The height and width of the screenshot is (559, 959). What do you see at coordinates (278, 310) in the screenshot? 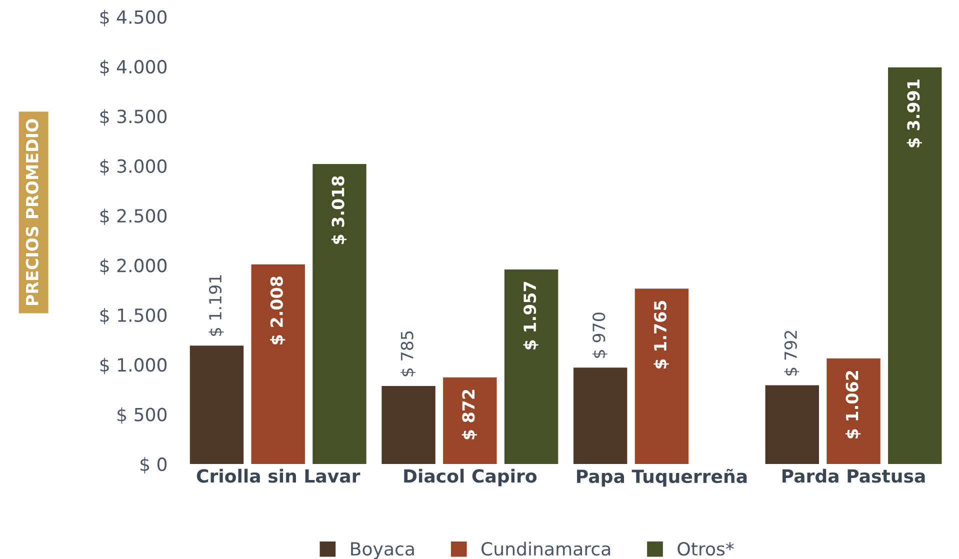
I see `data-label: $ 2.008` at bounding box center [278, 310].